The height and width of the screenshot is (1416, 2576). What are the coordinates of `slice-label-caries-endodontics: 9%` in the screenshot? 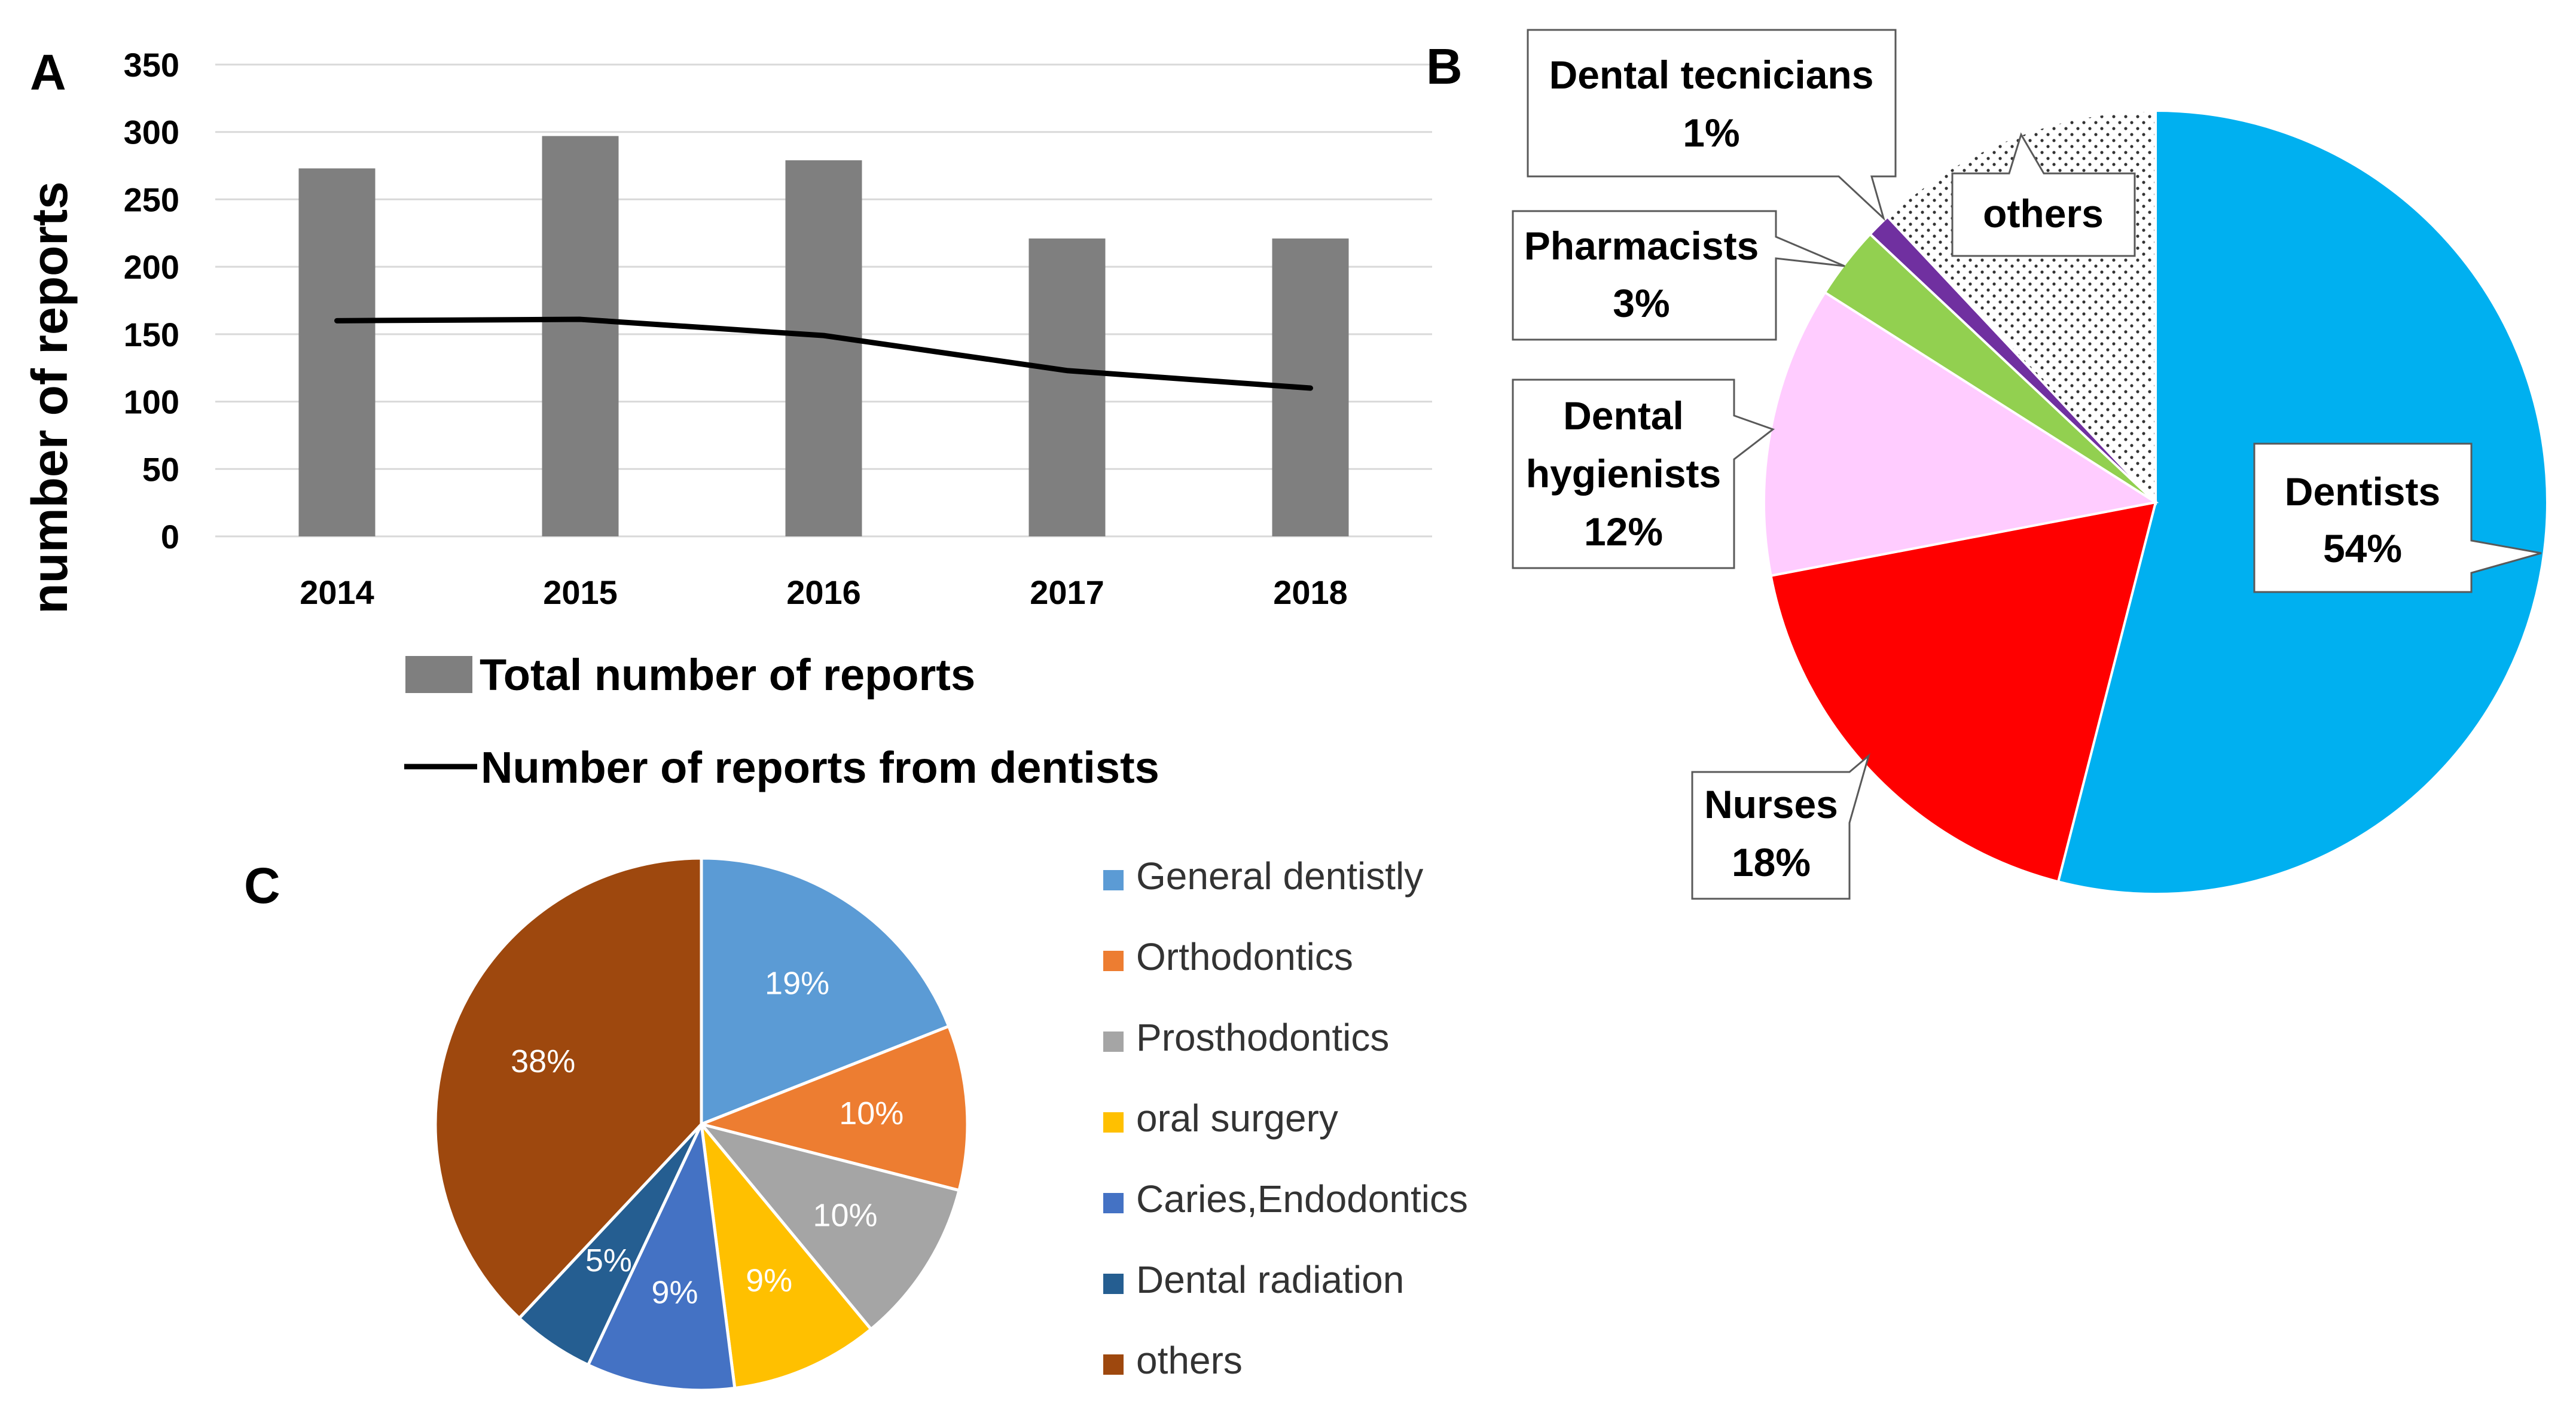 It's located at (674, 1292).